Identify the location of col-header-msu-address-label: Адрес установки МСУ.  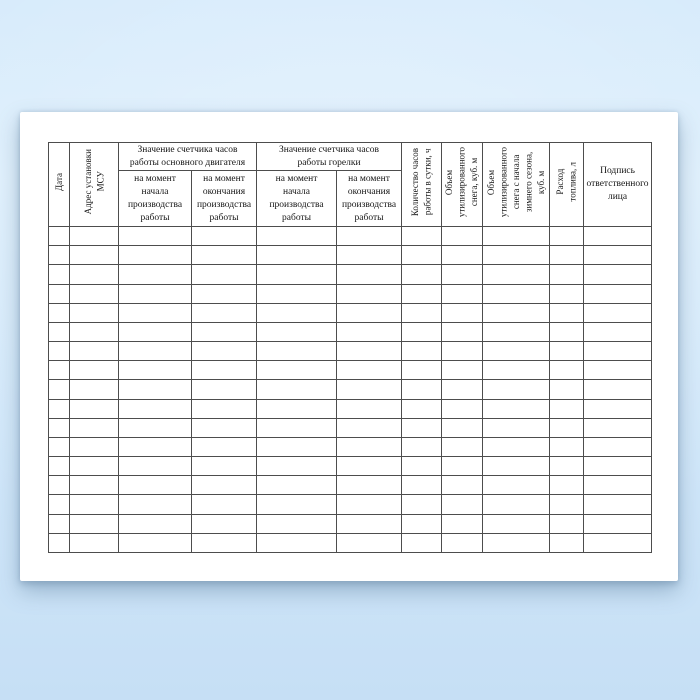
(94, 182).